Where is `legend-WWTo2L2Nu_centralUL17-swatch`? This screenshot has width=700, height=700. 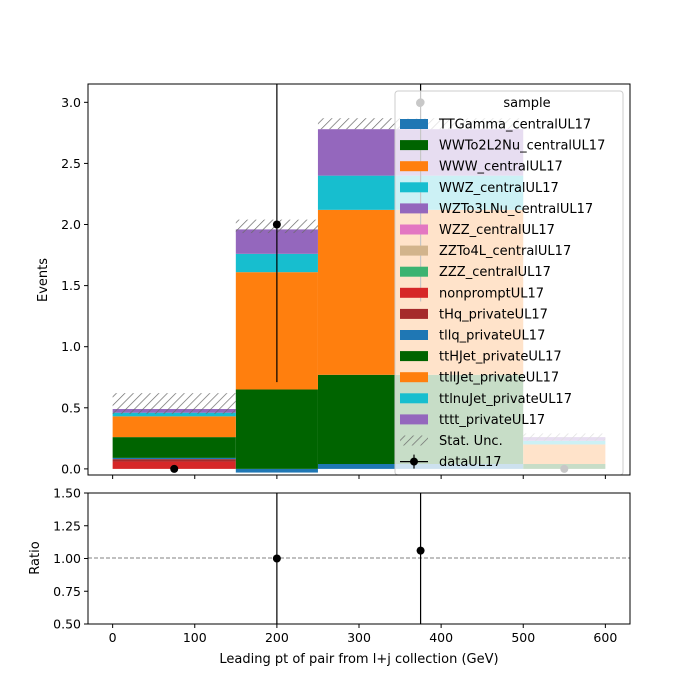 legend-WWTo2L2Nu_centralUL17-swatch is located at coordinates (414, 145).